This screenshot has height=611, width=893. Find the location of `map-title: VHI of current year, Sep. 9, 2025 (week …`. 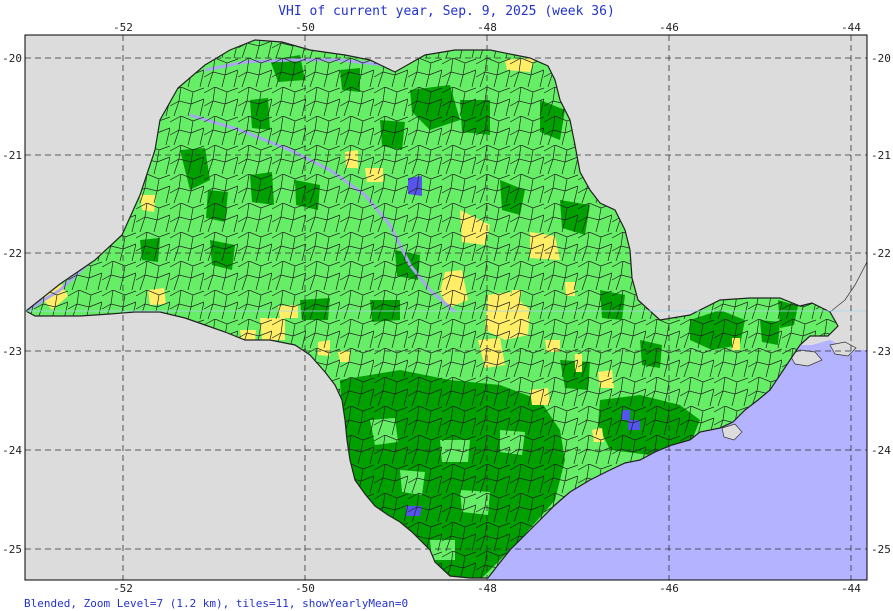

map-title: VHI of current year, Sep. 9, 2025 (week … is located at coordinates (446, 11).